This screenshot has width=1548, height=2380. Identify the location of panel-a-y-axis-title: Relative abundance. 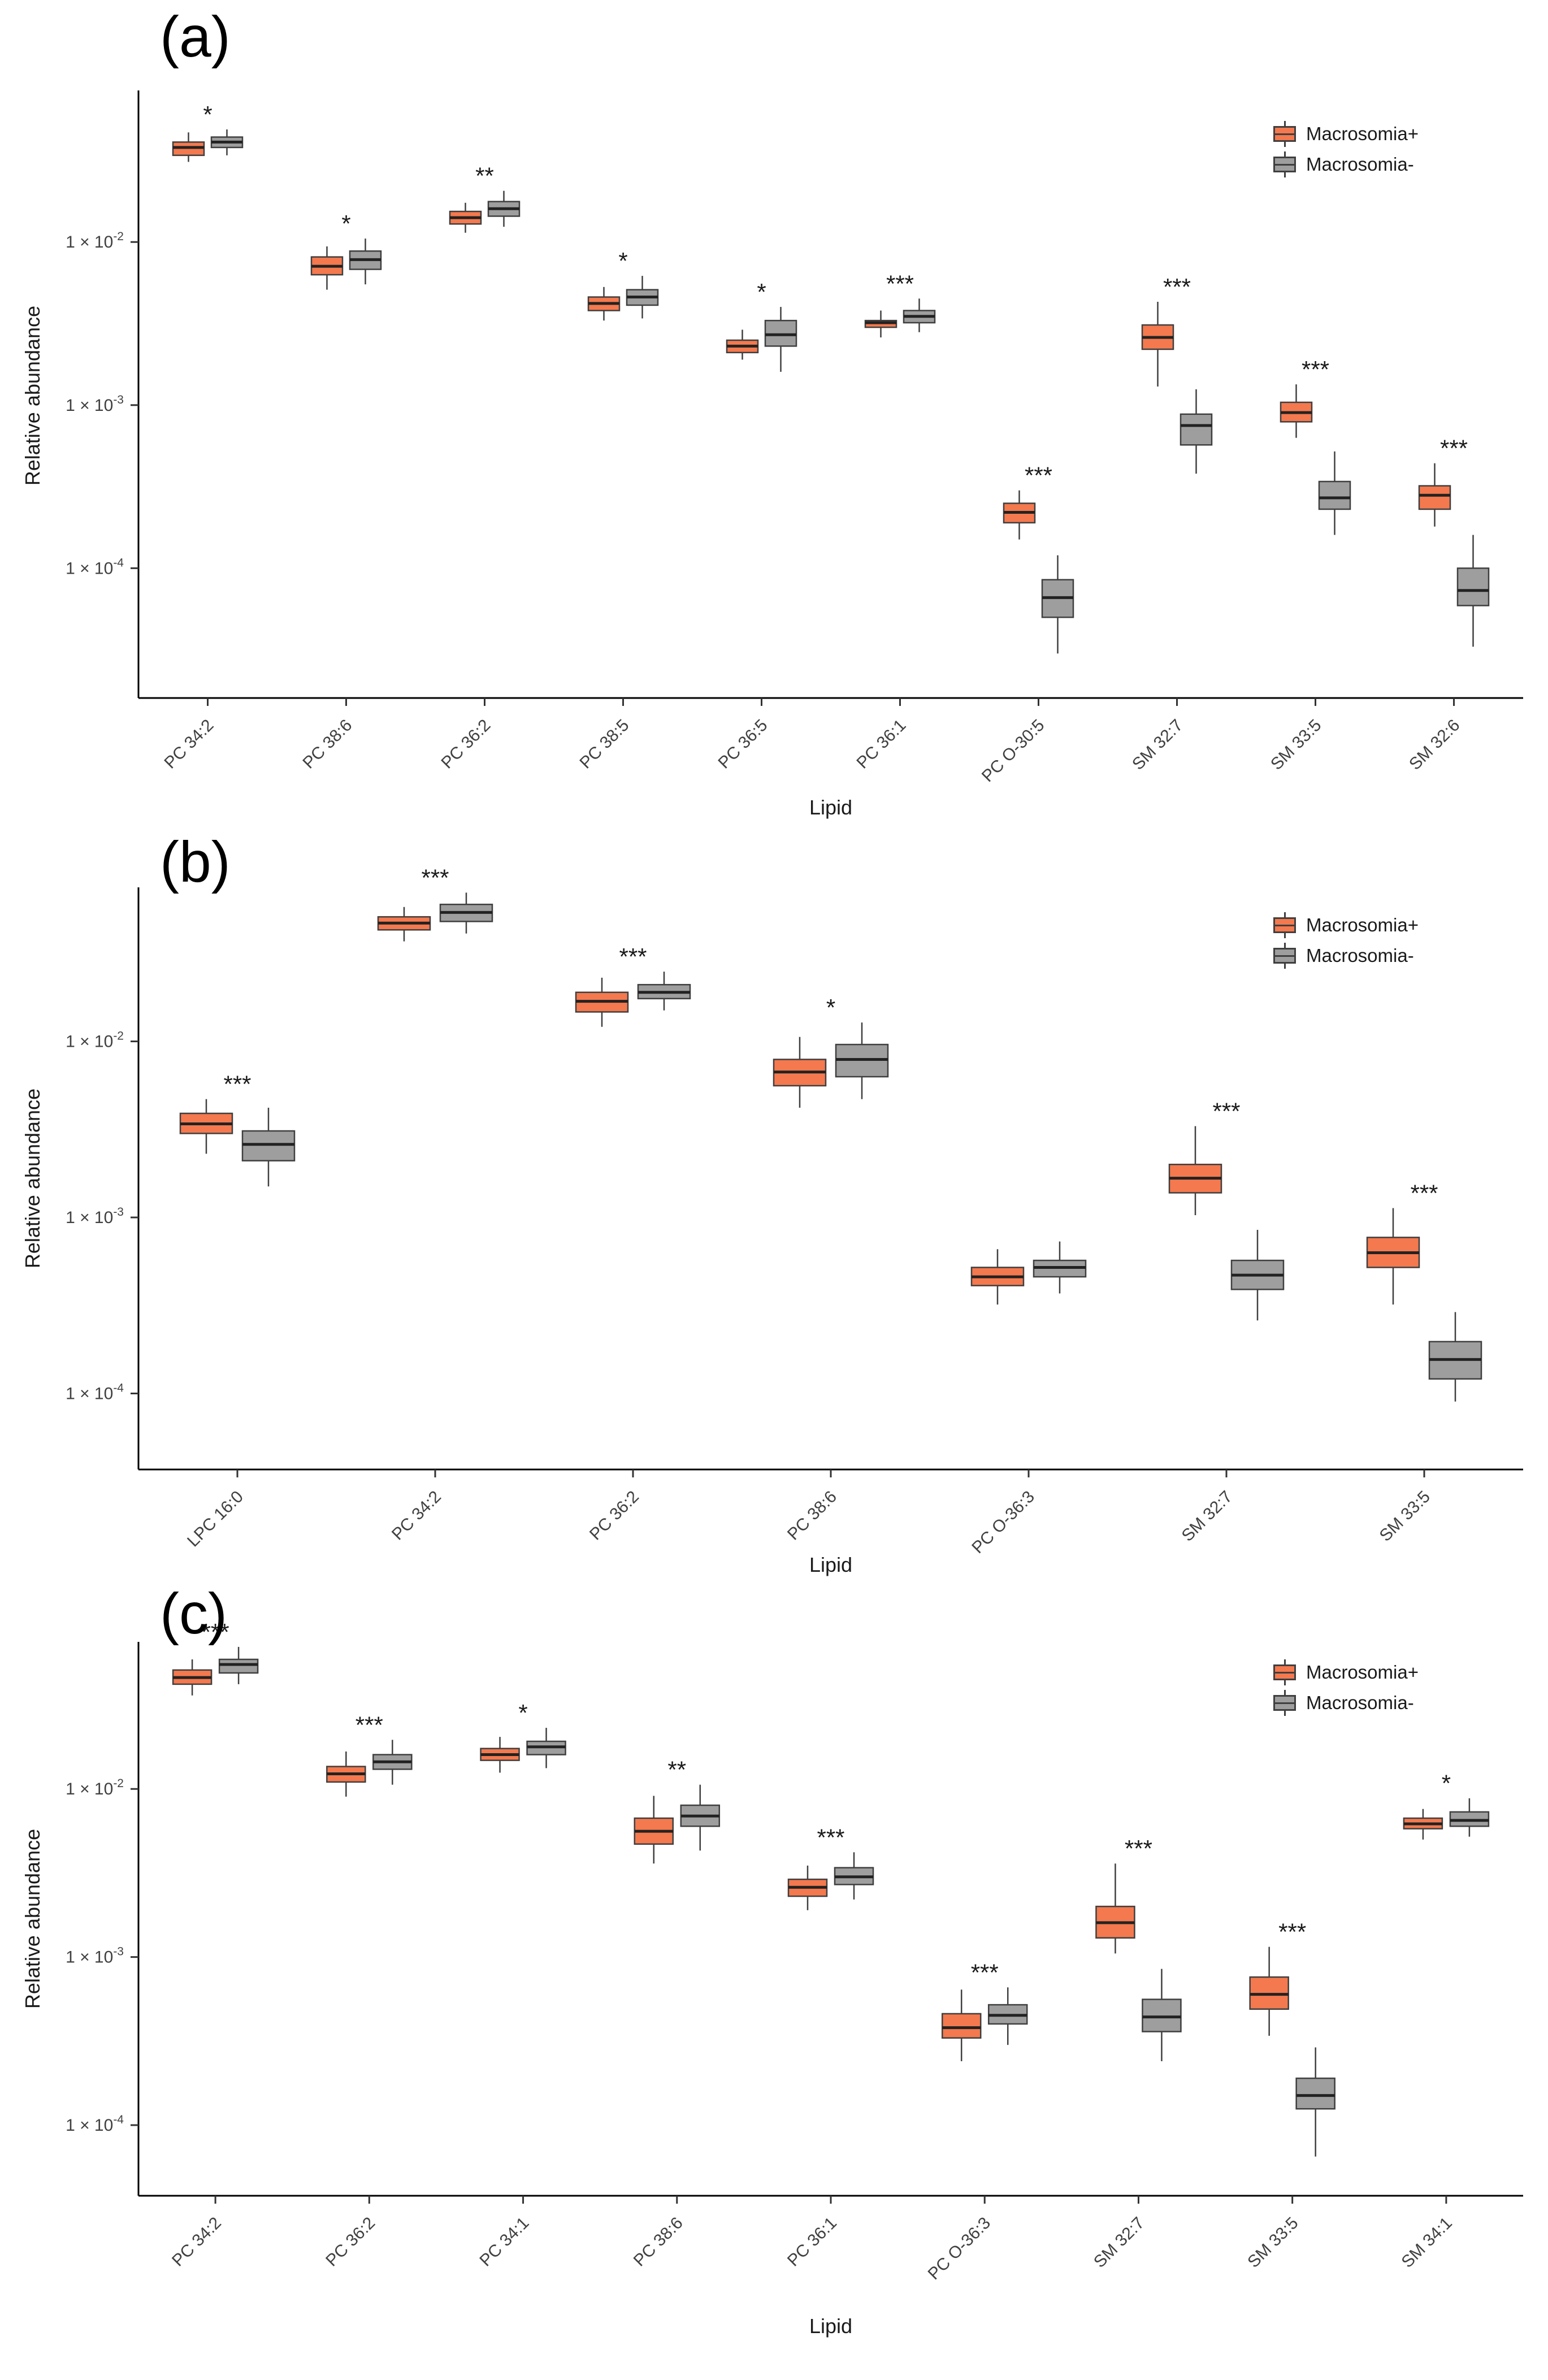
(32, 395).